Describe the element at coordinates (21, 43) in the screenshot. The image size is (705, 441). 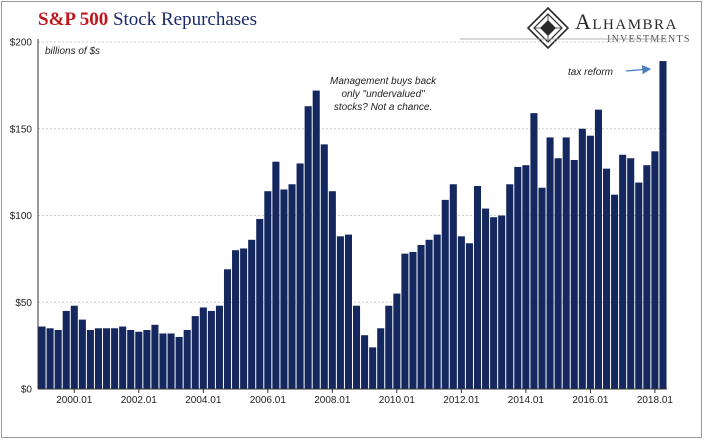
I see `y-tick-label: $200` at that location.